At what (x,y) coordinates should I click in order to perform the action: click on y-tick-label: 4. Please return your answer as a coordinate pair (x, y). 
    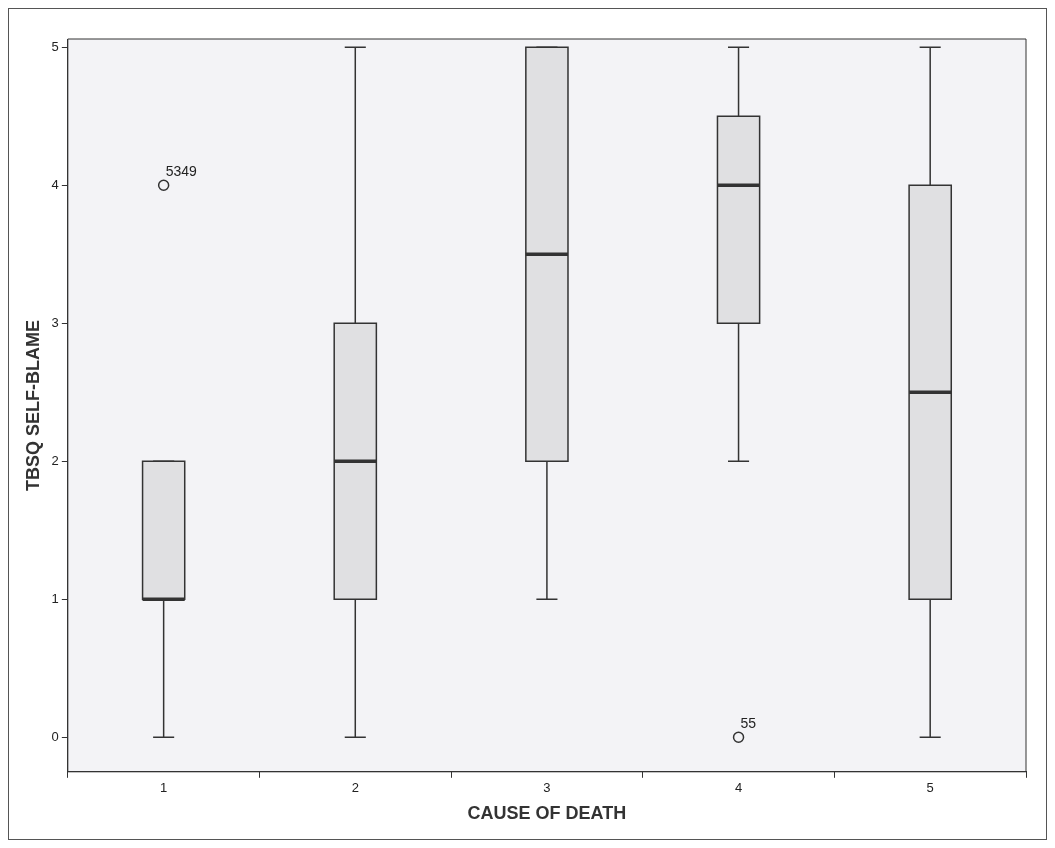
    Looking at the image, I should click on (55, 184).